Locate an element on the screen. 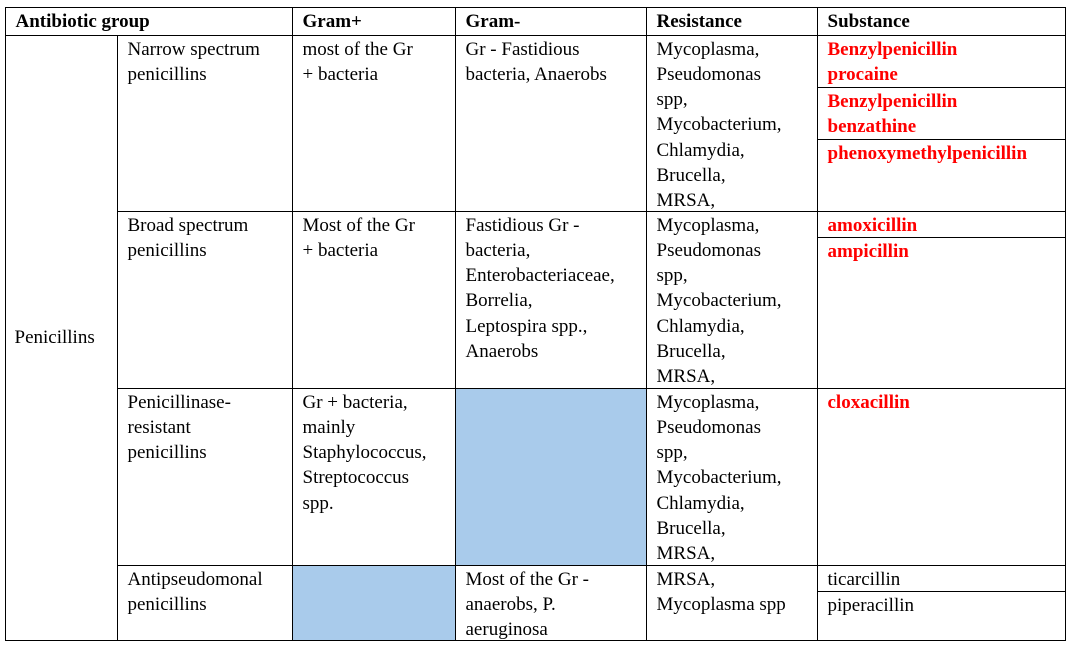 This screenshot has height=648, width=1070. text-line: Most of the Gr is located at coordinates (358, 225).